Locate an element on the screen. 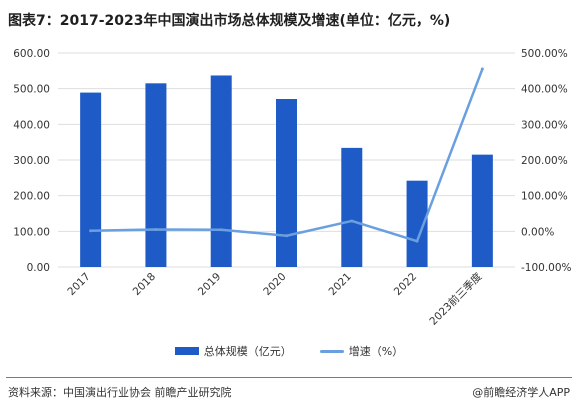 This screenshot has height=413, width=578. y-right-tick-label: 300.00% is located at coordinates (544, 125).